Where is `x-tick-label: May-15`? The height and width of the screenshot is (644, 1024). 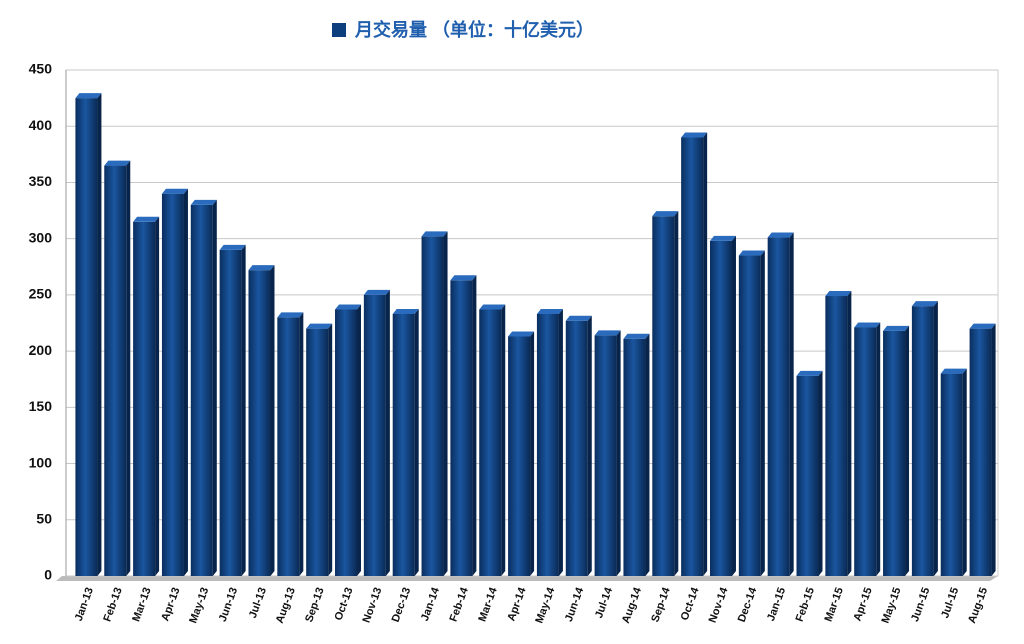
x-tick-label: May-15 is located at coordinates (892, 605).